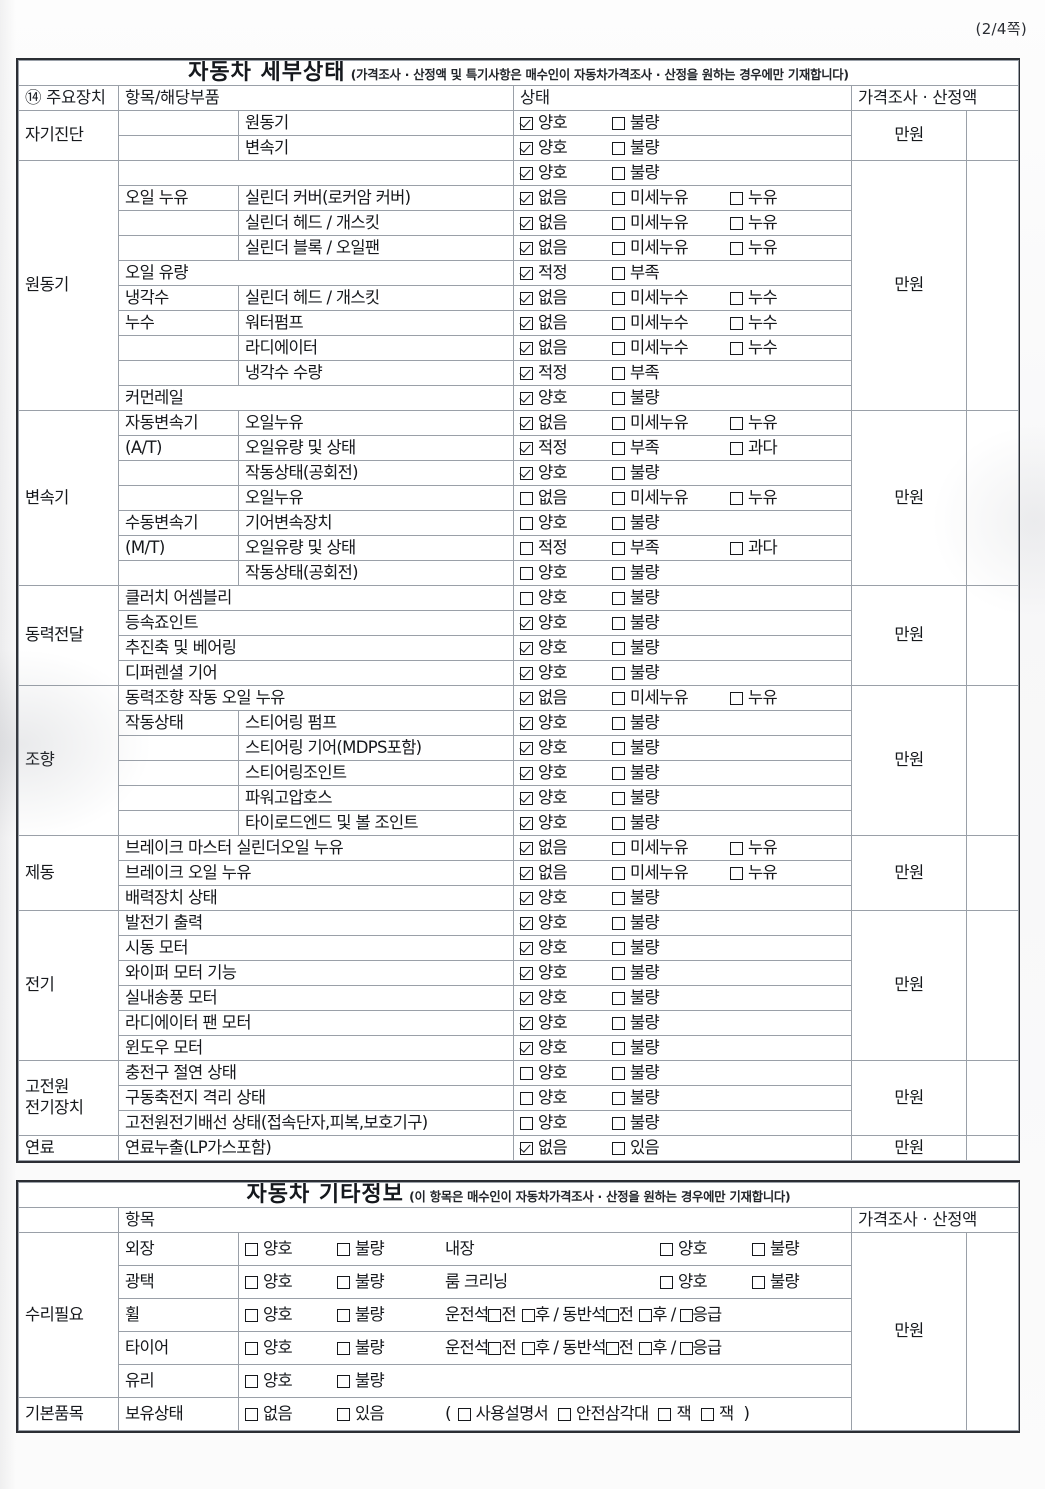 Image resolution: width=1045 pixels, height=1489 pixels. I want to click on price-value-2: 만원, so click(909, 1331).